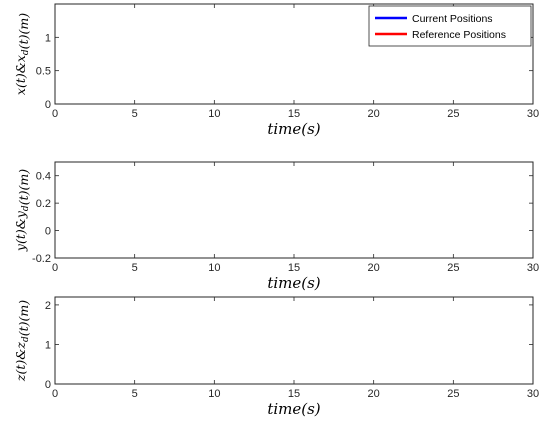 This screenshot has width=550, height=428. Describe the element at coordinates (459, 35) in the screenshot. I see `legend-label-reference: Reference Positions` at that location.